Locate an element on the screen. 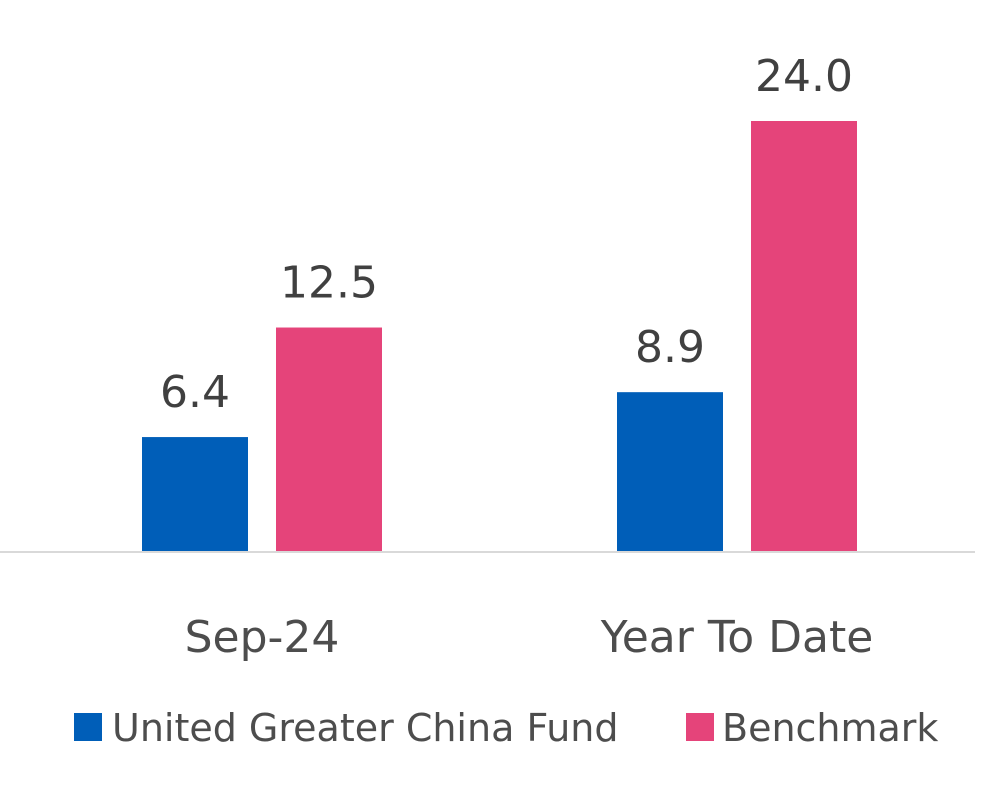 This screenshot has height=796, width=999. value-label-benchmark-year-to-date: 24.0 is located at coordinates (804, 76).